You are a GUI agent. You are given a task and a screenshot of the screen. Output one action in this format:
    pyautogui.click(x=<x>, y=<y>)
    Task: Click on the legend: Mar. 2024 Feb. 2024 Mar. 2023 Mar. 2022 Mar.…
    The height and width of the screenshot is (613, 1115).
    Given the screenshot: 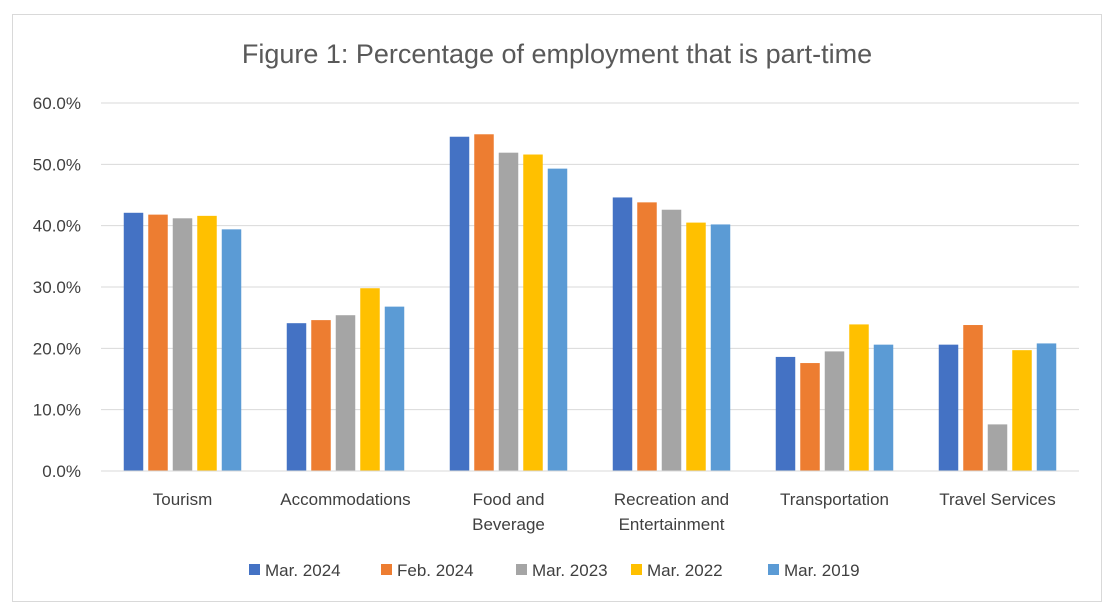 What is the action you would take?
    pyautogui.click(x=554, y=570)
    